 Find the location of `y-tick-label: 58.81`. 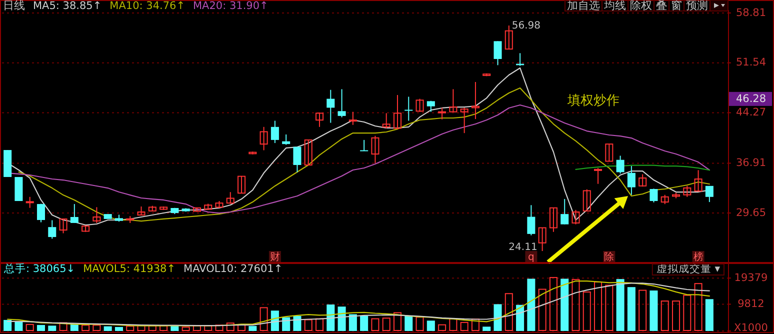

y-tick-label: 58.81 is located at coordinates (751, 12).